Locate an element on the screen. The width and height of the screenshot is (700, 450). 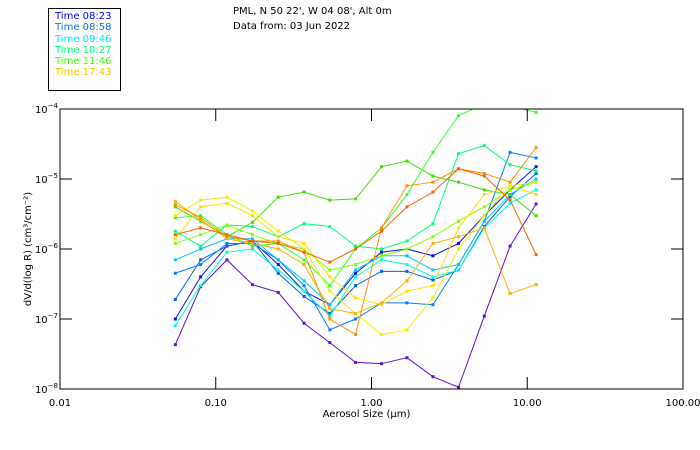
legend-entry: Time 10:27 is located at coordinates (83, 50).